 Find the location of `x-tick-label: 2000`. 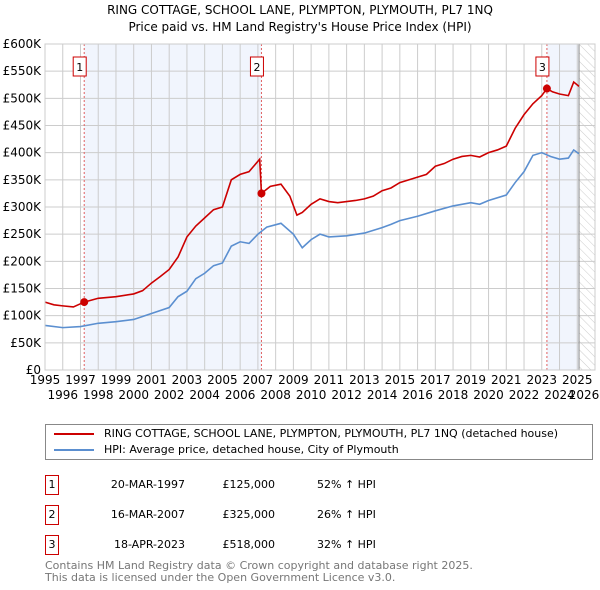

x-tick-label: 2000 is located at coordinates (133, 395).